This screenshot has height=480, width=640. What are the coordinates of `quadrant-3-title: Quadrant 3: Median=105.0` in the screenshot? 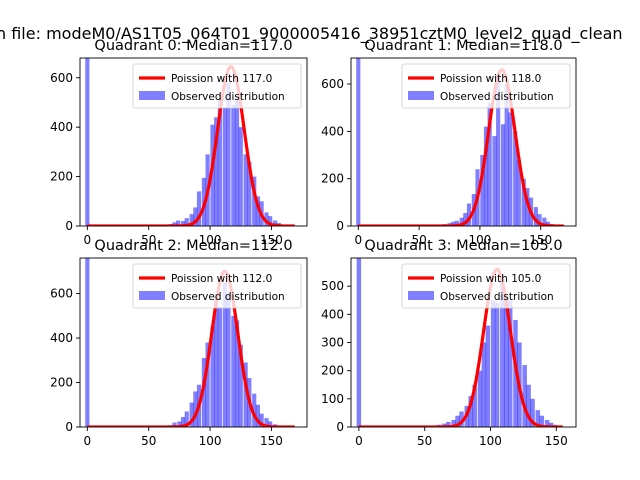 It's located at (463, 246).